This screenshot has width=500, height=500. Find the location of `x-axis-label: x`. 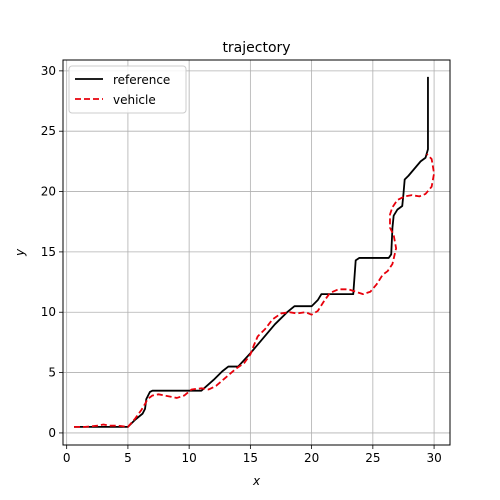

x-axis-label: x is located at coordinates (256, 481).